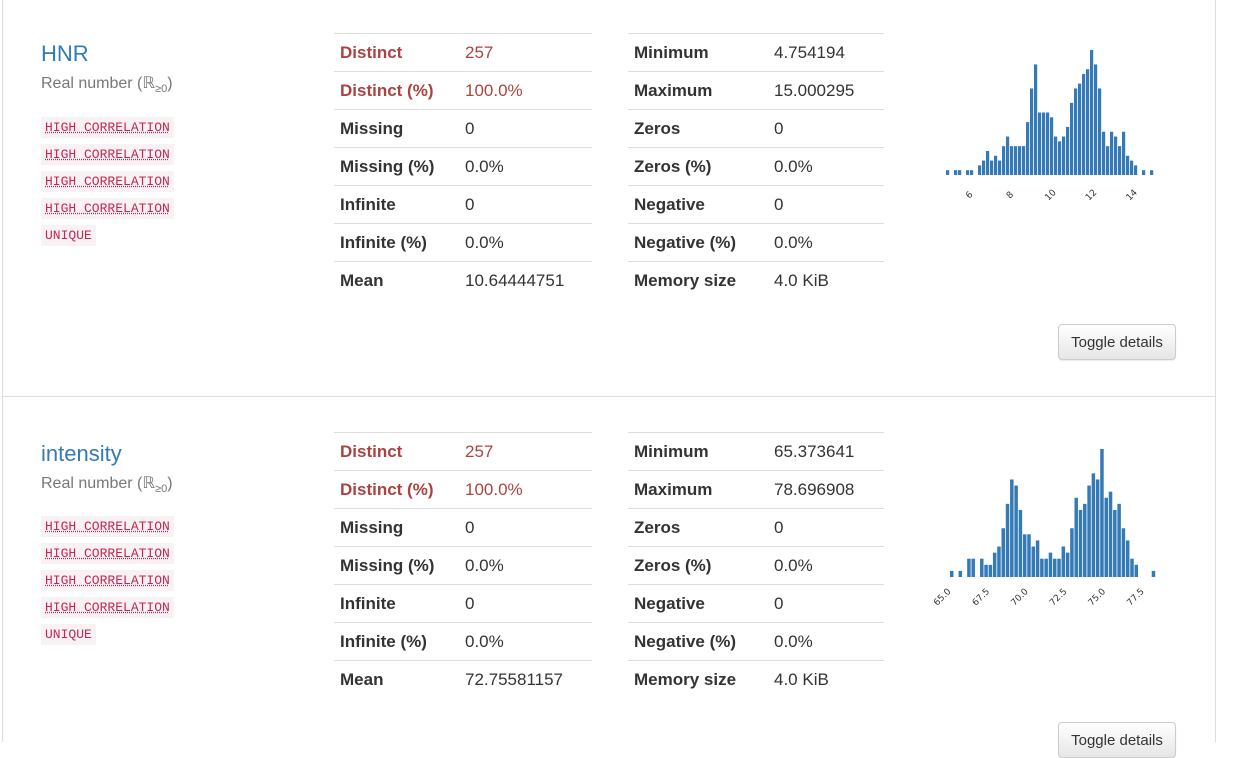 The image size is (1234, 758). Describe the element at coordinates (525, 90) in the screenshot. I see `stat-value: 100.0%` at that location.